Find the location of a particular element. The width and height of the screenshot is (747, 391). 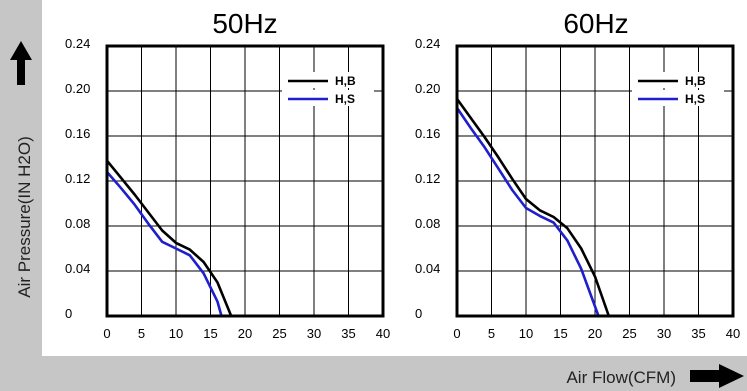

chart-title: 50Hz is located at coordinates (244, 23).